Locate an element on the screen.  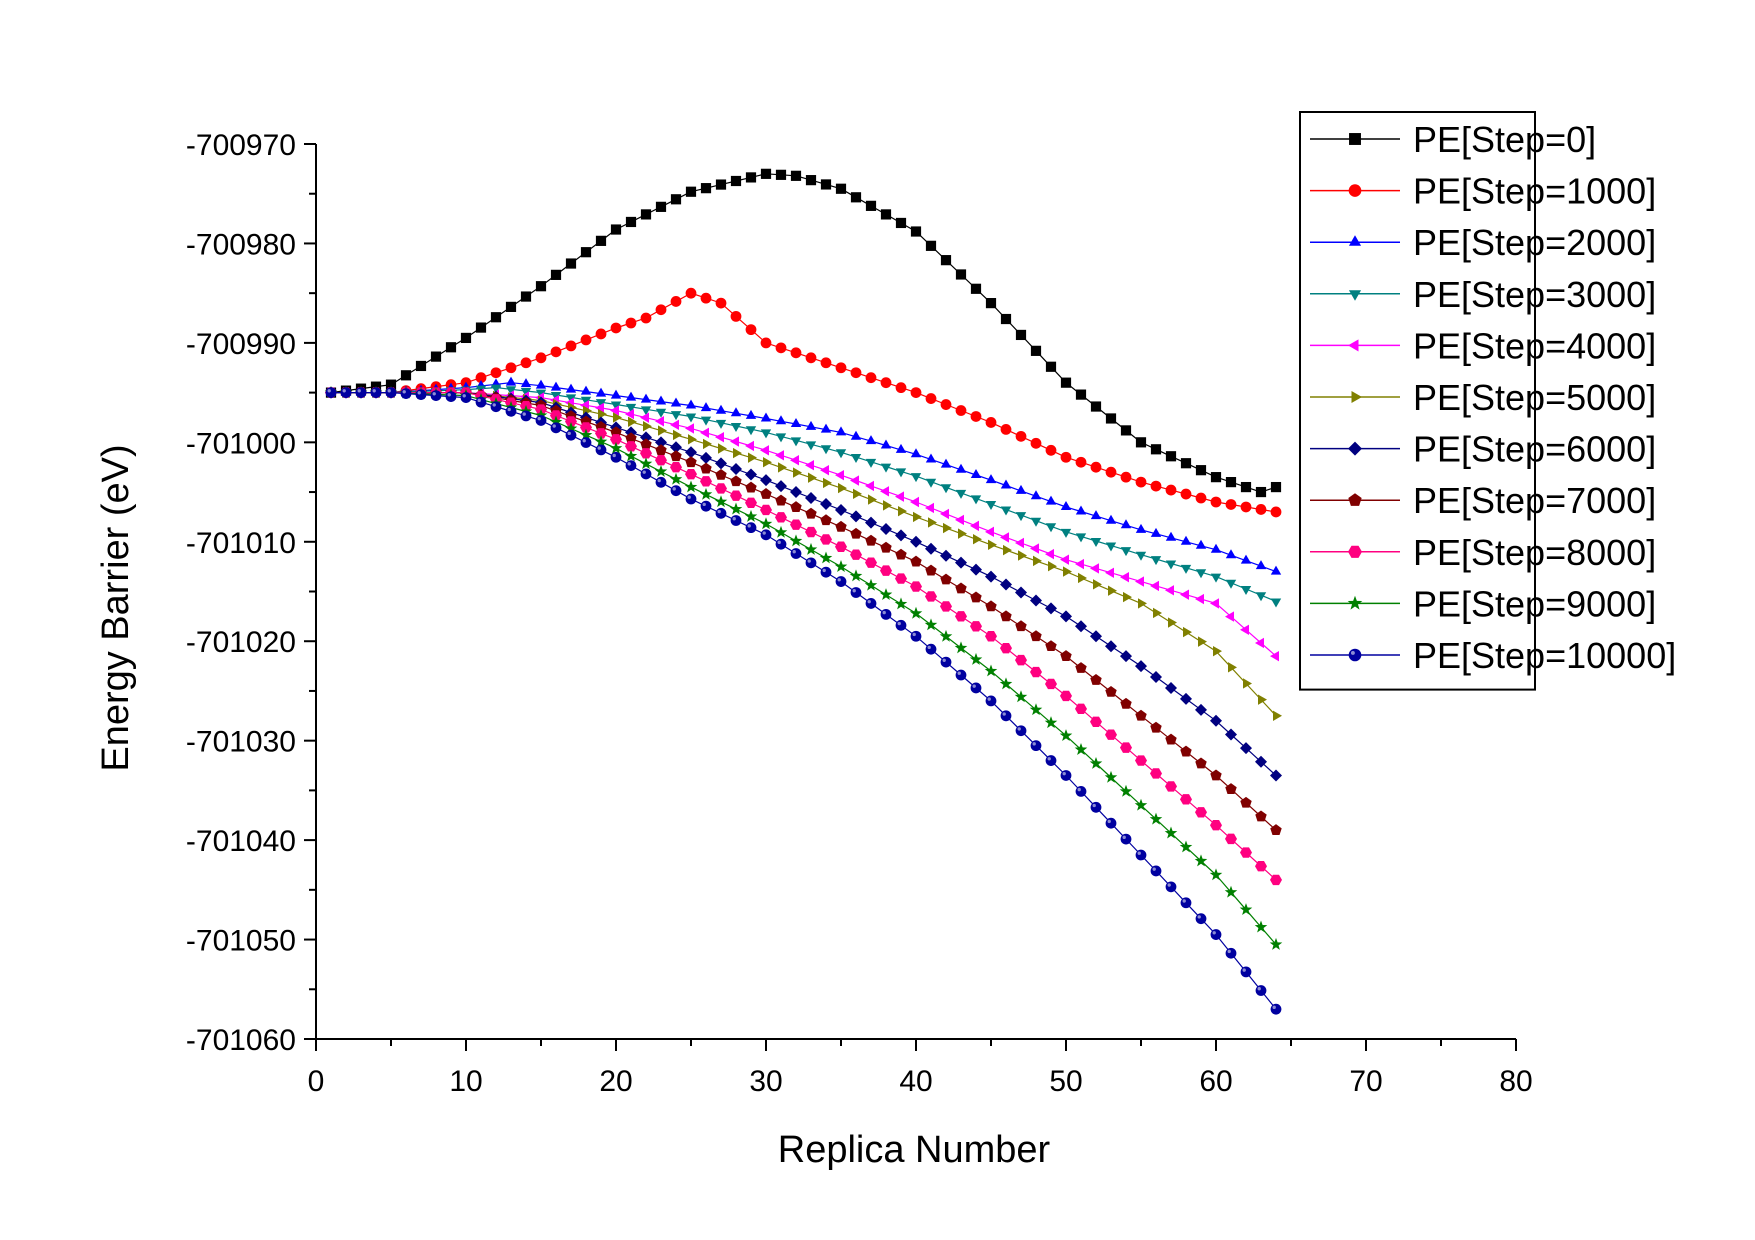
legend-label: PE[Step=0] is located at coordinates (1504, 139).